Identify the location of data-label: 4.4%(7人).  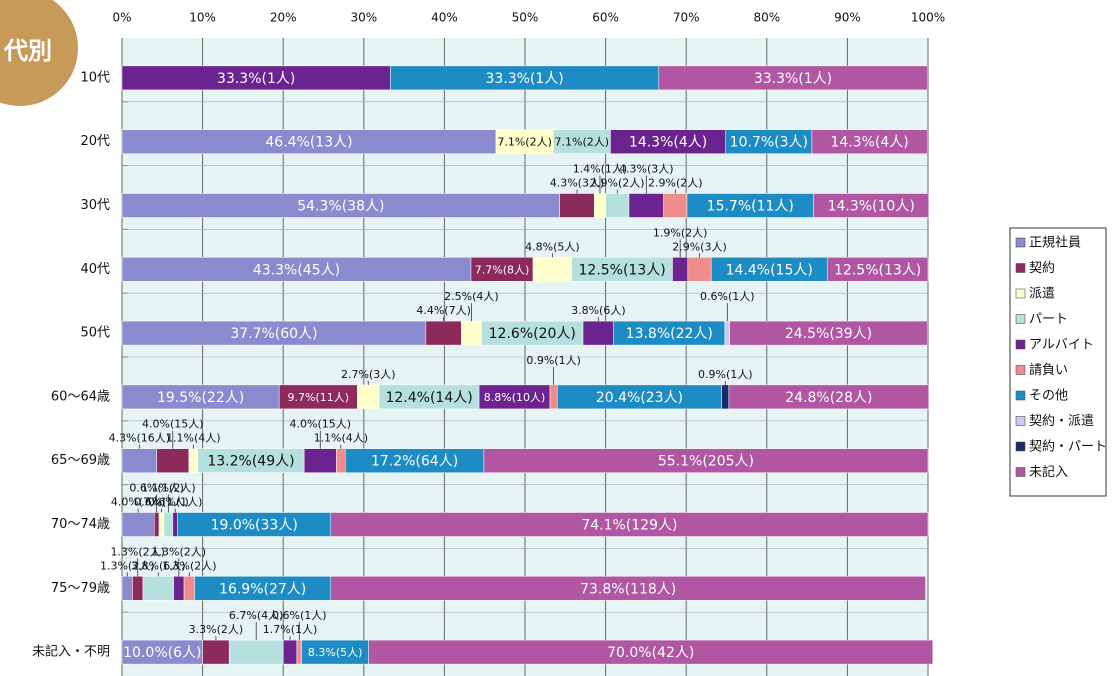
(443, 310).